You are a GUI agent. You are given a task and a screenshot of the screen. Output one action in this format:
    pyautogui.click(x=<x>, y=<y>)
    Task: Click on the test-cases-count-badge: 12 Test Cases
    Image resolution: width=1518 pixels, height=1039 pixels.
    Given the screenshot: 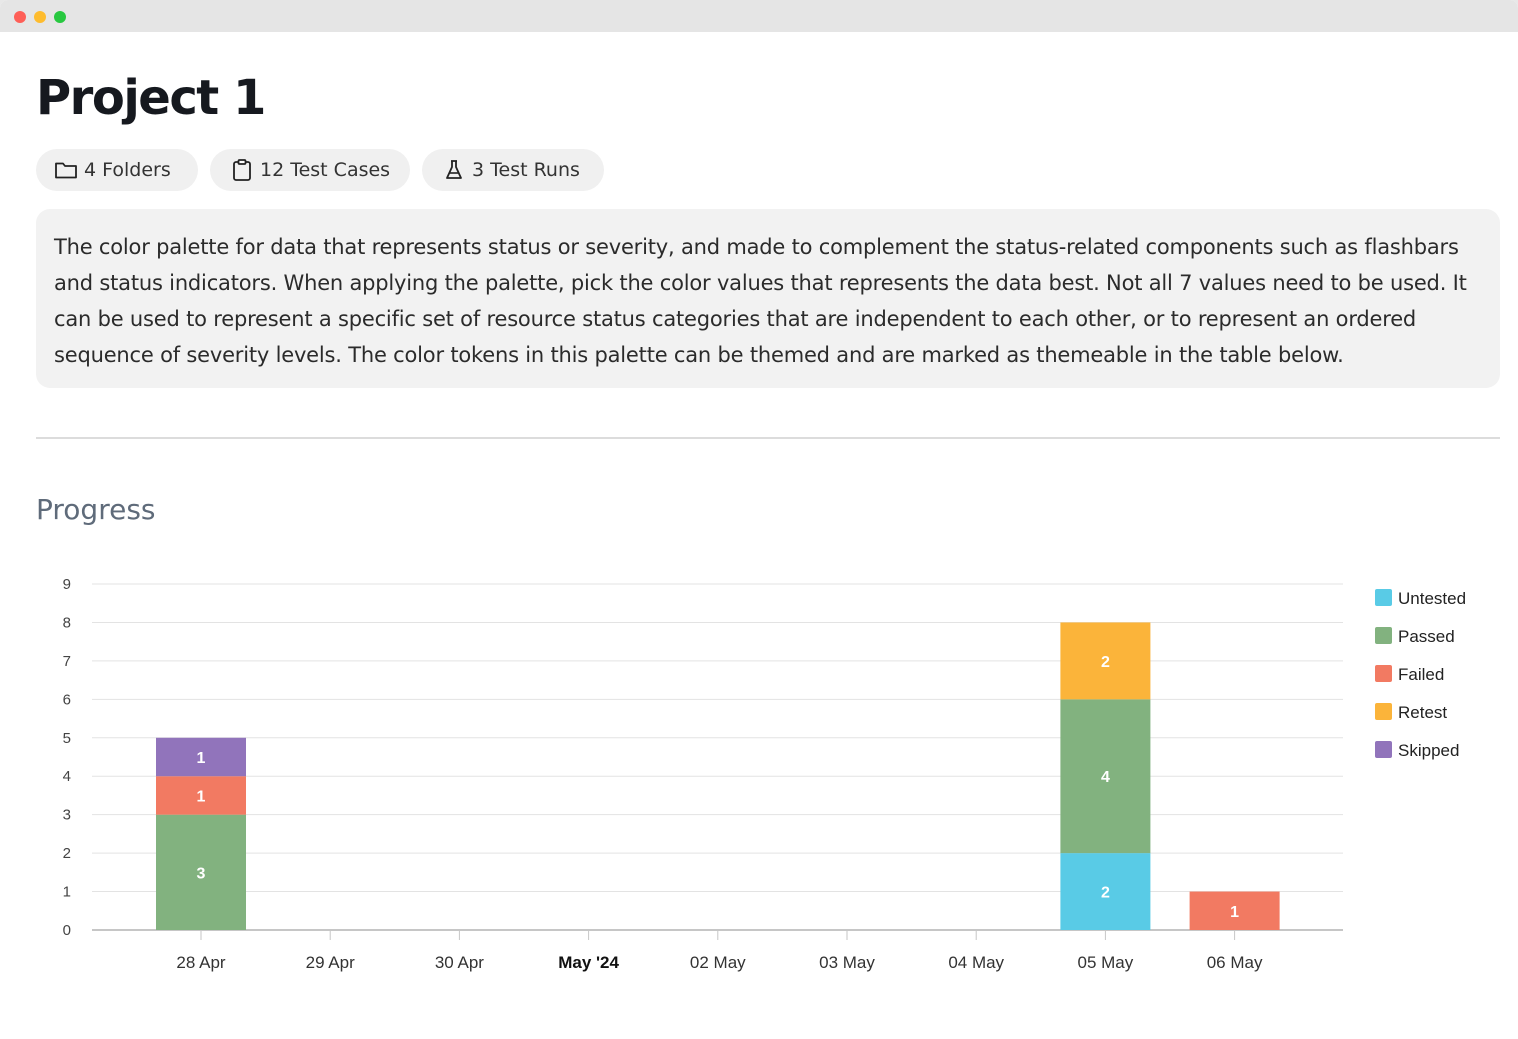 What is the action you would take?
    pyautogui.click(x=310, y=170)
    